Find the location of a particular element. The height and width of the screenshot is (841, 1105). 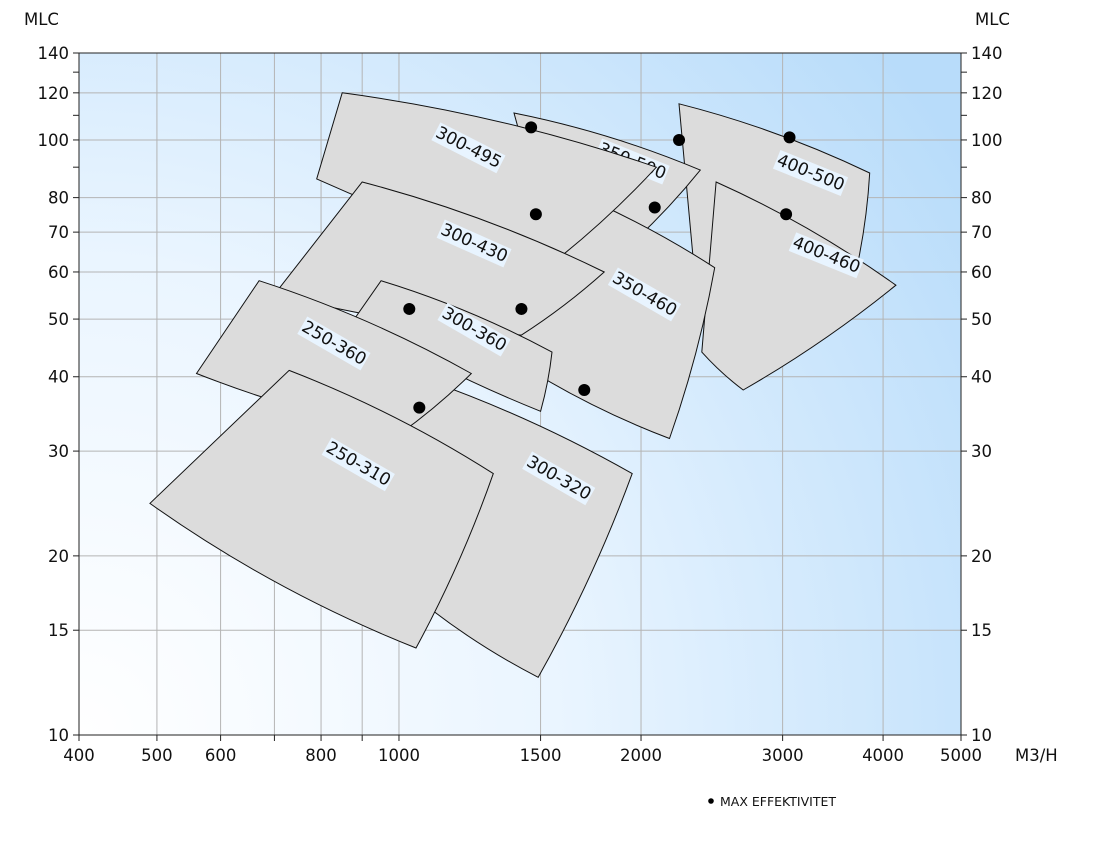

x-tick-label: 600 is located at coordinates (221, 755).